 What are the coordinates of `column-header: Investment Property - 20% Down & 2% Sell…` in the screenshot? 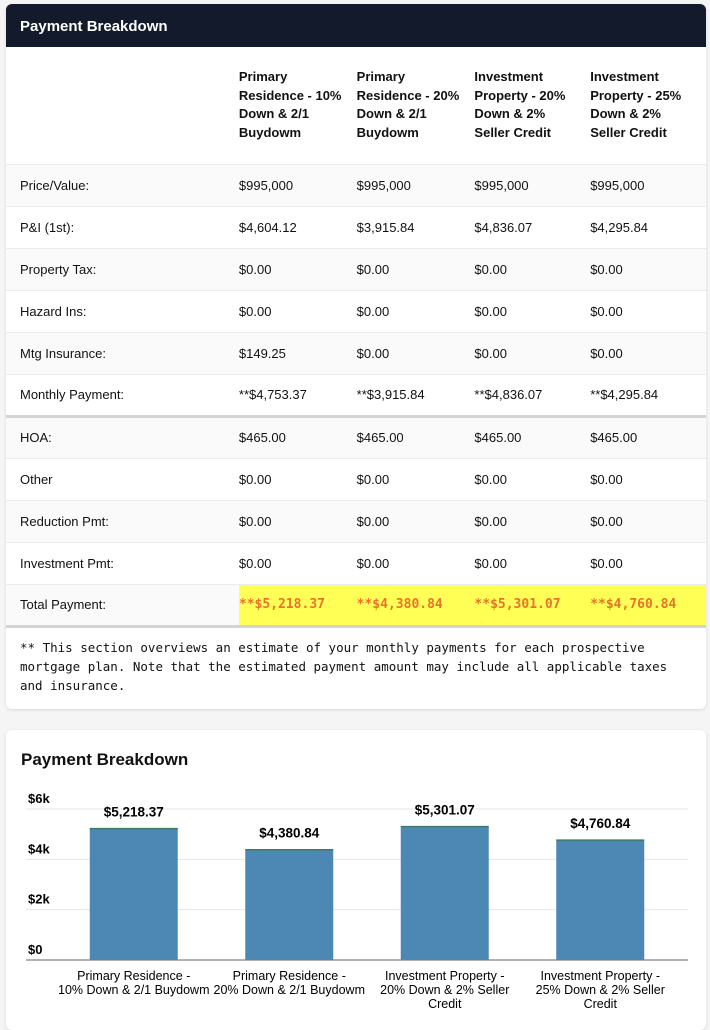 It's located at (520, 104).